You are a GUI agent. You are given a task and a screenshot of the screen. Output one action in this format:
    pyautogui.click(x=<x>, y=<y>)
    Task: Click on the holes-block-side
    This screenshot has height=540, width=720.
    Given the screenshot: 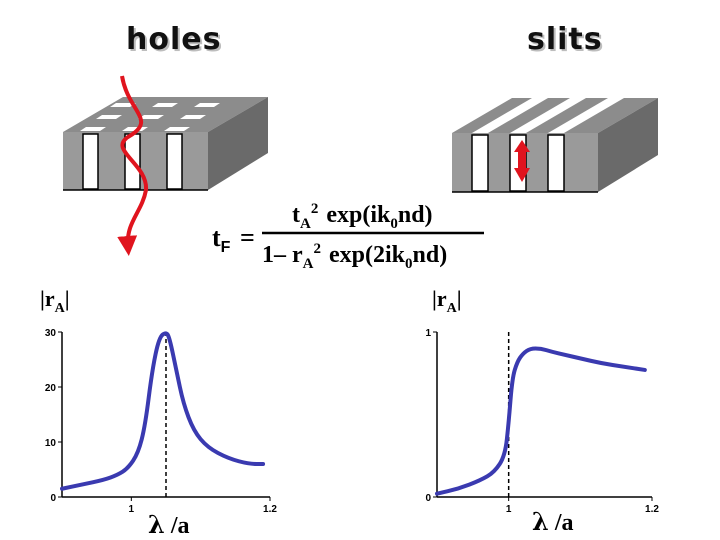 What is the action you would take?
    pyautogui.click(x=238, y=143)
    